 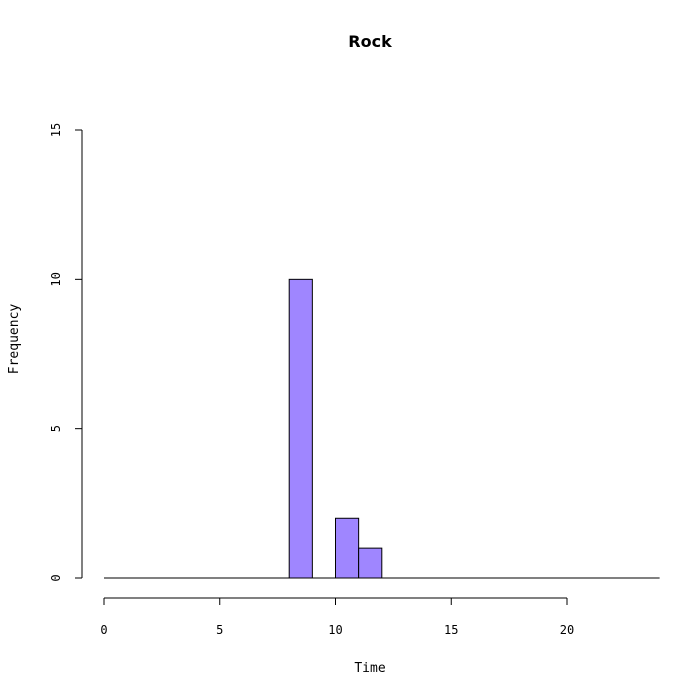 I want to click on y-tick-label-1: 5, so click(x=56, y=428).